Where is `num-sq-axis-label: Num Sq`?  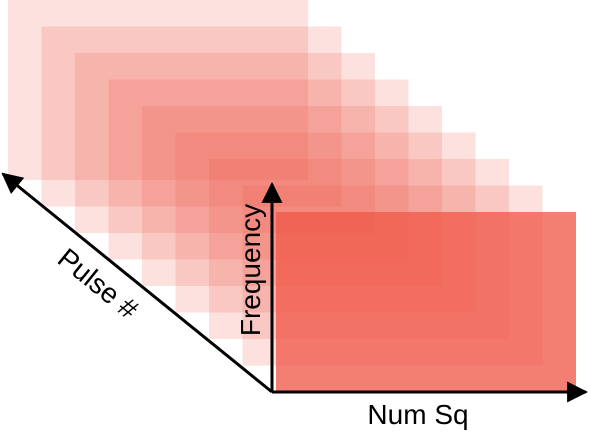 num-sq-axis-label: Num Sq is located at coordinates (417, 414).